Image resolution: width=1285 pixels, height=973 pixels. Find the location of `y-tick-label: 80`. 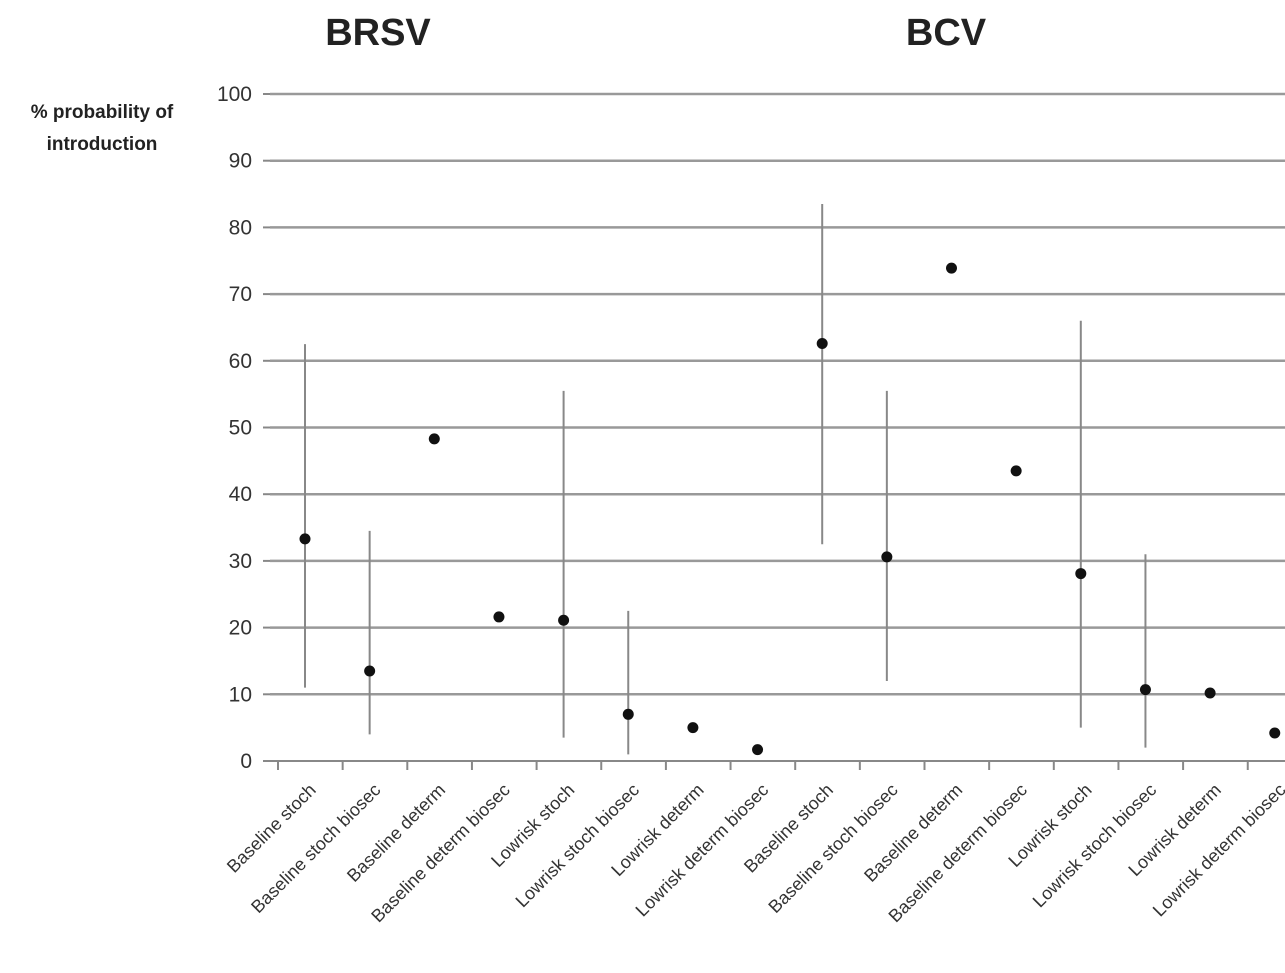

y-tick-label: 80 is located at coordinates (240, 227).